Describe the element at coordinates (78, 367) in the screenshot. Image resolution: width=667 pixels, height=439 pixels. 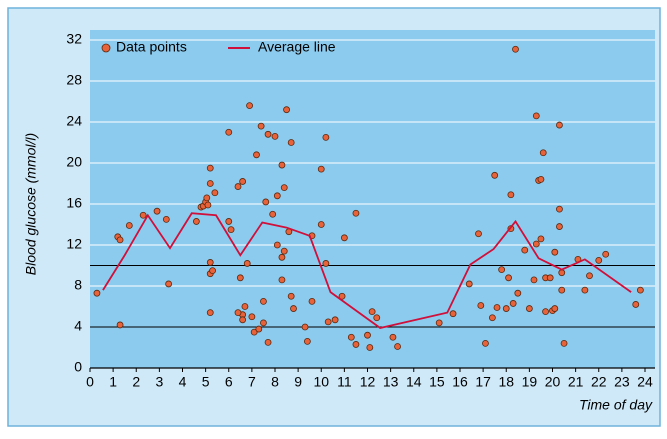
I see `y-tick-label: 0` at that location.